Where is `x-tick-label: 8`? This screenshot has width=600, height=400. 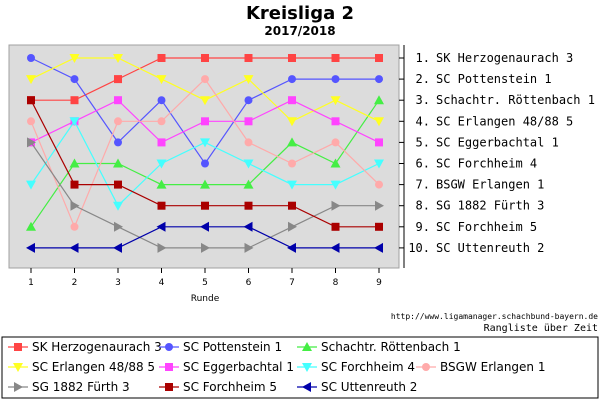
x-tick-label: 8 is located at coordinates (336, 283).